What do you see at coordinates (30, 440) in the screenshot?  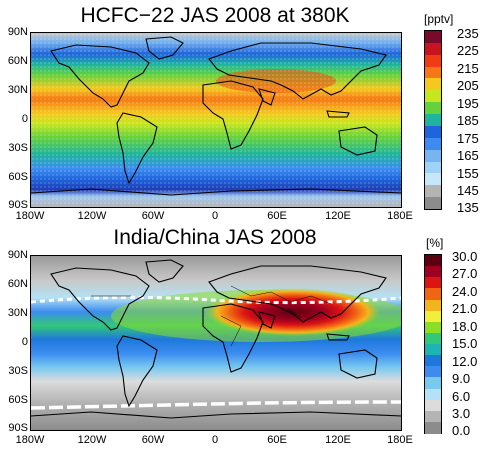 I see `bottom-lon-label-180w: 180W` at bounding box center [30, 440].